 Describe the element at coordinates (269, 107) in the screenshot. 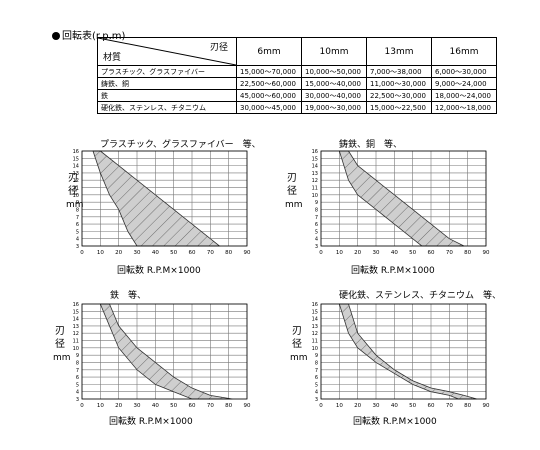

I see `rpm-cell: 30,000〜45,000` at that location.